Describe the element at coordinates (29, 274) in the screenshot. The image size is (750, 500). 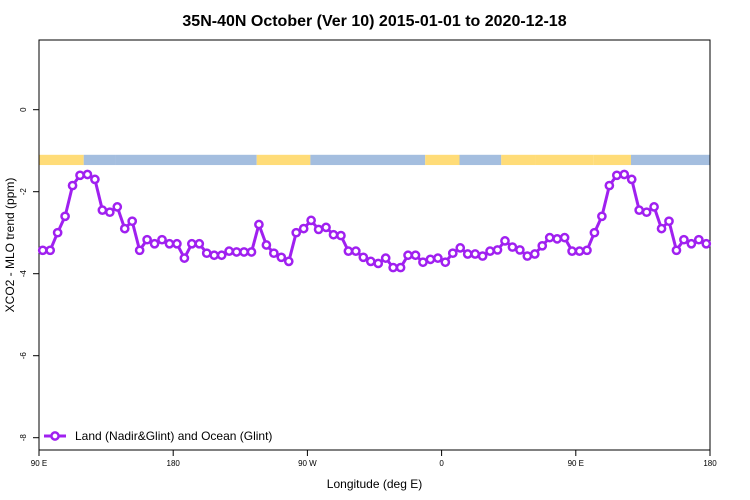
I see `y-axis: 0 -2 -4 -6 -8` at that location.